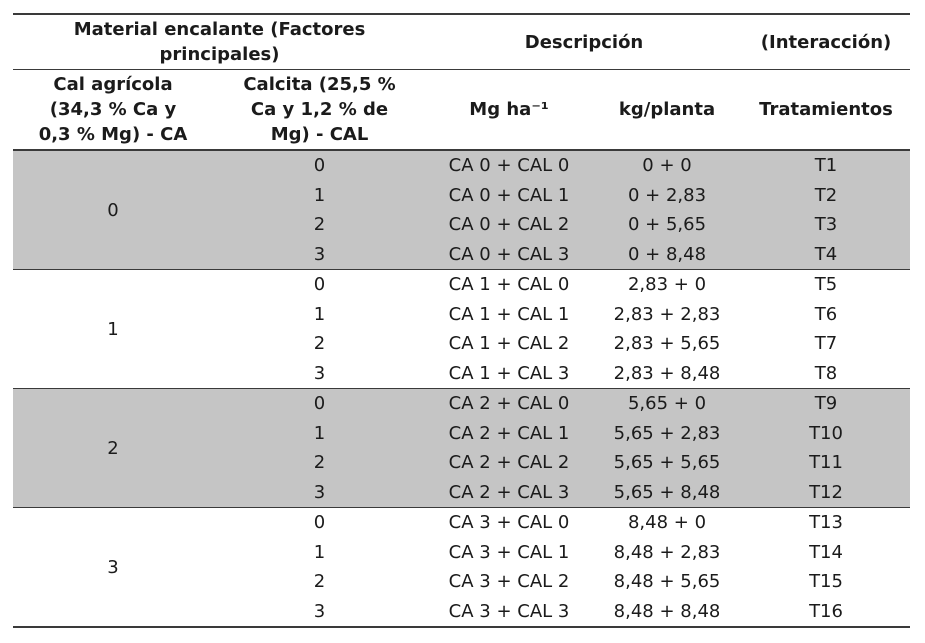 This screenshot has width=925, height=643. Describe the element at coordinates (667, 463) in the screenshot. I see `kg-planta-cell: 5,65 + 5,65` at that location.